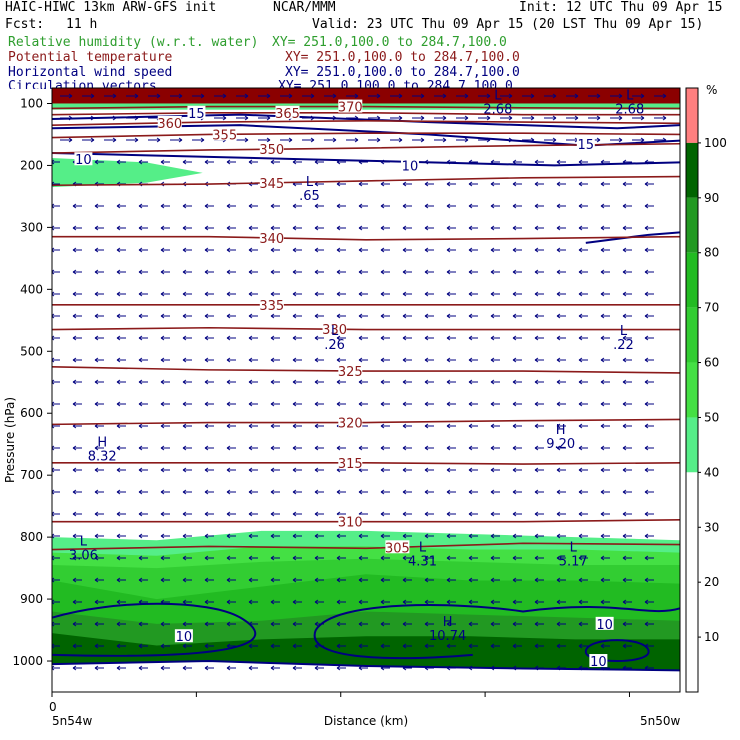  What do you see at coordinates (711, 363) in the screenshot?
I see `colorbar-tick-label: 60` at bounding box center [711, 363].